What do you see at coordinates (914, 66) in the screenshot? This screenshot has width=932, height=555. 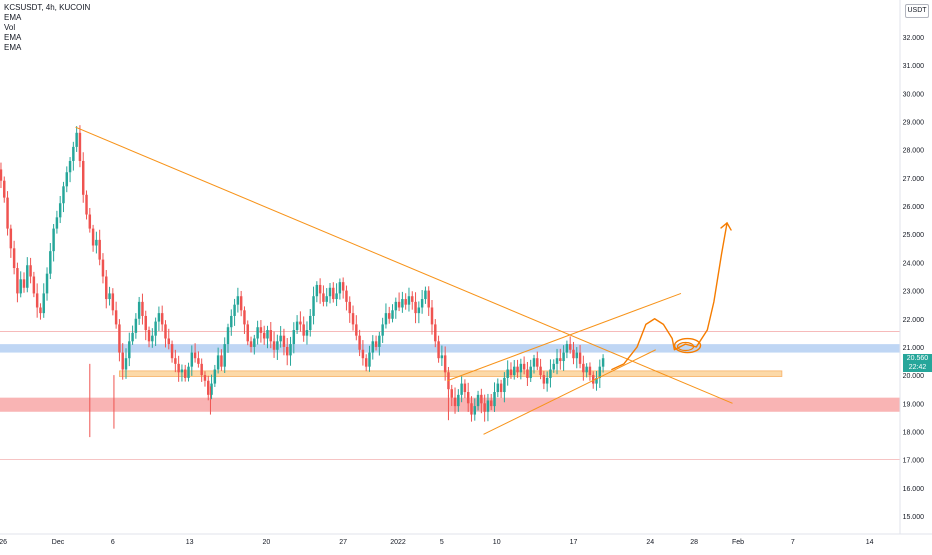 I see `price-tick-label: 31.000` at bounding box center [914, 66].